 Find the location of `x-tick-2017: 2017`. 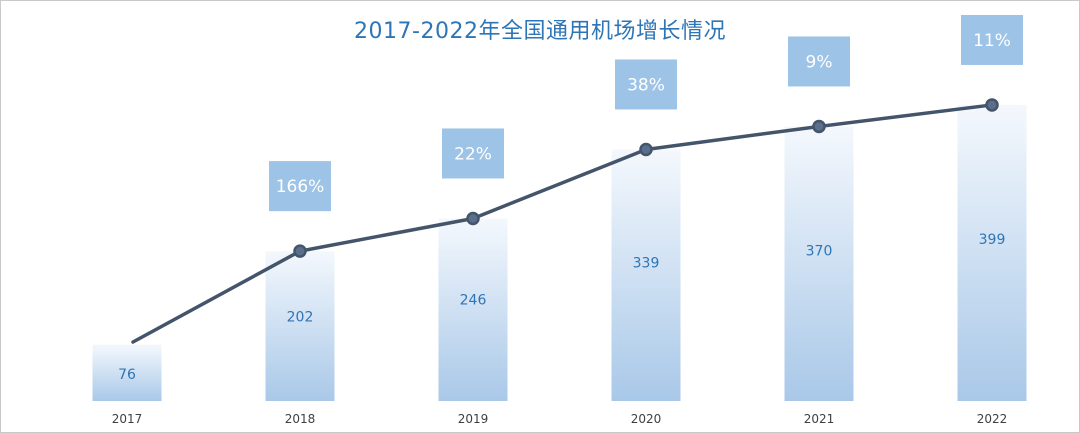

x-tick-2017: 2017 is located at coordinates (127, 419).